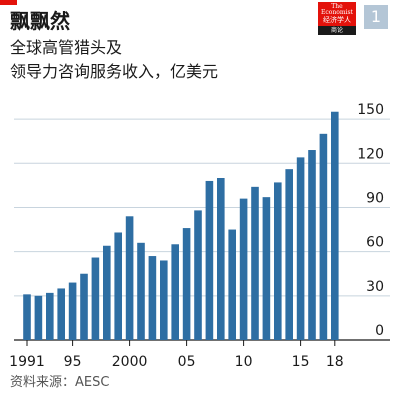 This screenshot has width=400, height=400. What do you see at coordinates (337, 9) in the screenshot?
I see `logo-text-en: The Economist` at bounding box center [337, 9].